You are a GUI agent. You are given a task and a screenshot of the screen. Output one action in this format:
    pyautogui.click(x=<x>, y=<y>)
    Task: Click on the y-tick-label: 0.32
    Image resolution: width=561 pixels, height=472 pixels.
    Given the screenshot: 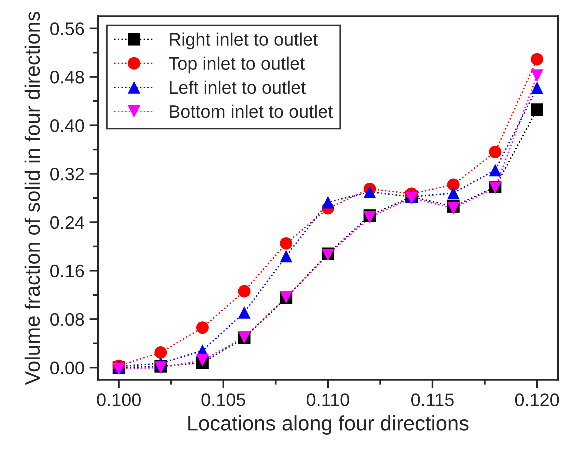 What is the action you would take?
    pyautogui.click(x=67, y=174)
    